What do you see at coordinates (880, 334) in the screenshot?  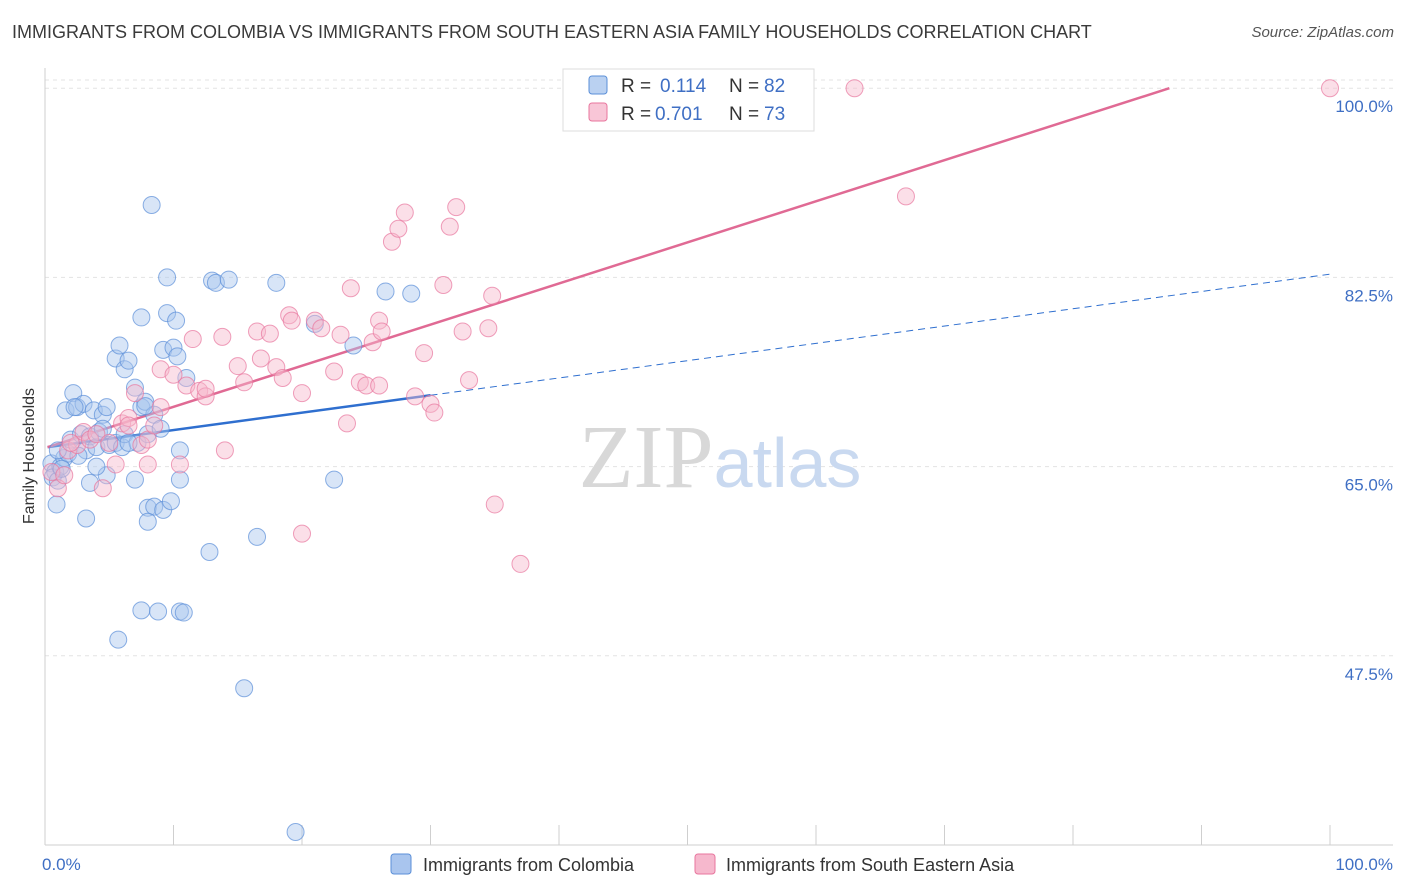 I see `trend-line-colombia-extension` at bounding box center [880, 334].